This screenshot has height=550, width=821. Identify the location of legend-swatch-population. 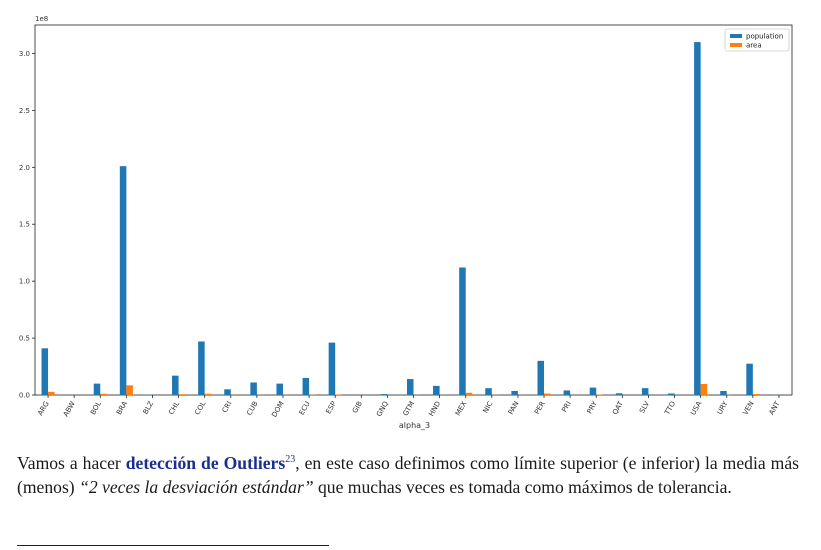
(736, 36).